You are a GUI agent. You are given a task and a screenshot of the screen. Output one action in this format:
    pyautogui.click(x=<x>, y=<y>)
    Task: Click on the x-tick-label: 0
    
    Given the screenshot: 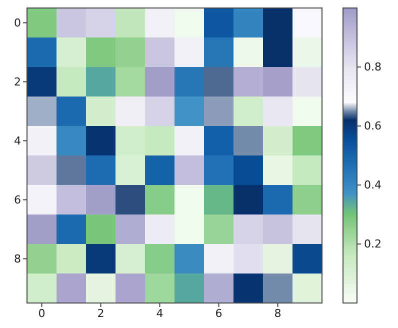 What is the action you would take?
    pyautogui.click(x=42, y=313)
    